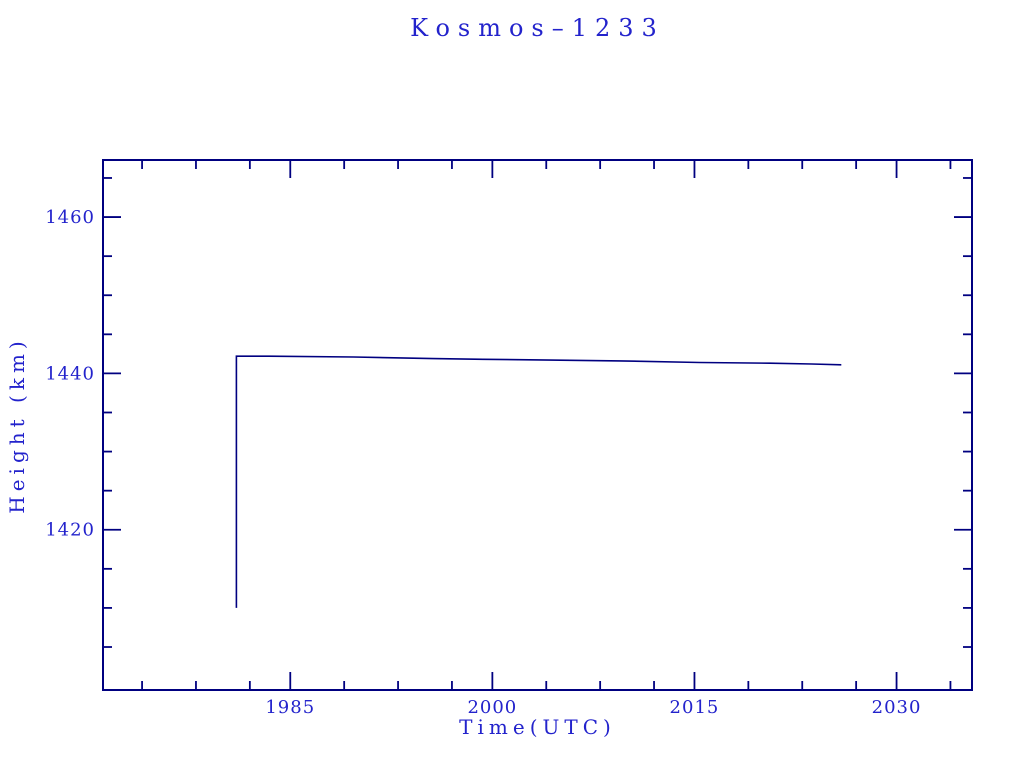 This screenshot has height=768, width=1024. Describe the element at coordinates (290, 707) in the screenshot. I see `x-tick-label: 1985` at that location.